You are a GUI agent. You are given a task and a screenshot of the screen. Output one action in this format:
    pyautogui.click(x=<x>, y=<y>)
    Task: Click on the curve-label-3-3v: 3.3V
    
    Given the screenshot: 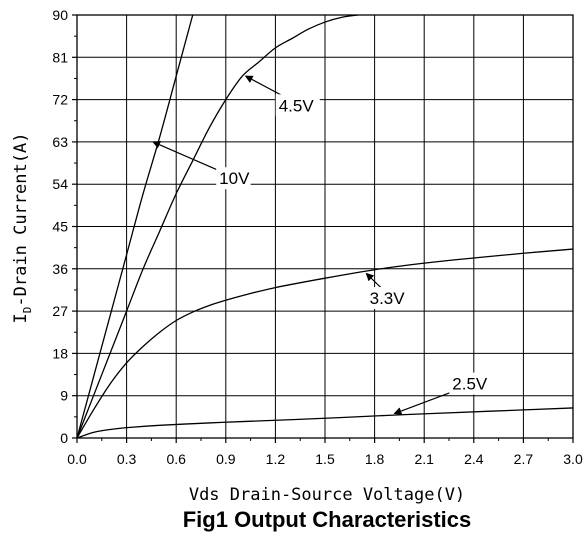 What is the action you would take?
    pyautogui.click(x=388, y=298)
    